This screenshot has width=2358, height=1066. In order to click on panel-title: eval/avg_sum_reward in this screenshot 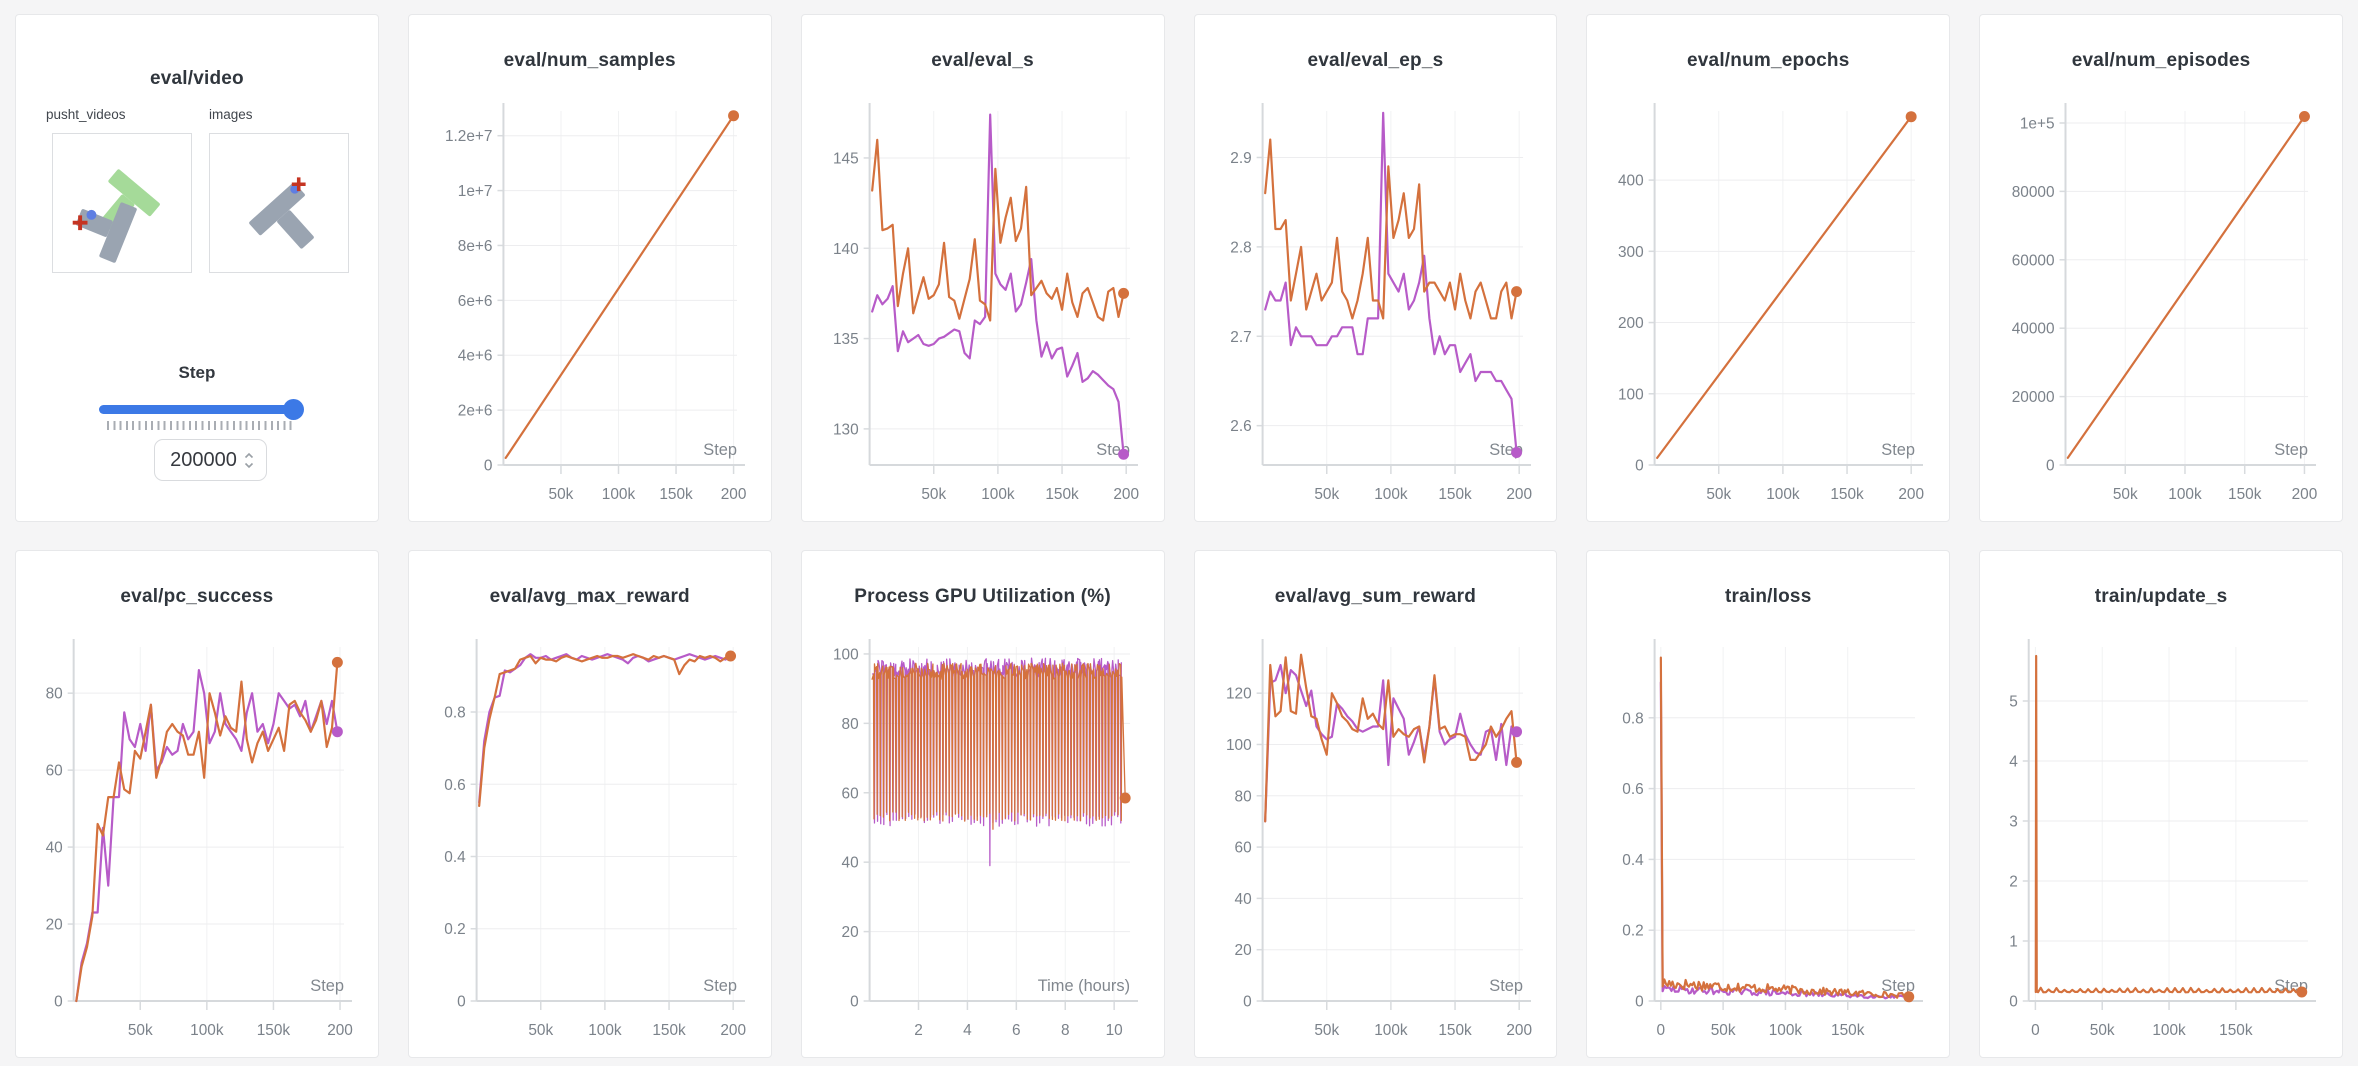, I will do `click(1375, 596)`.